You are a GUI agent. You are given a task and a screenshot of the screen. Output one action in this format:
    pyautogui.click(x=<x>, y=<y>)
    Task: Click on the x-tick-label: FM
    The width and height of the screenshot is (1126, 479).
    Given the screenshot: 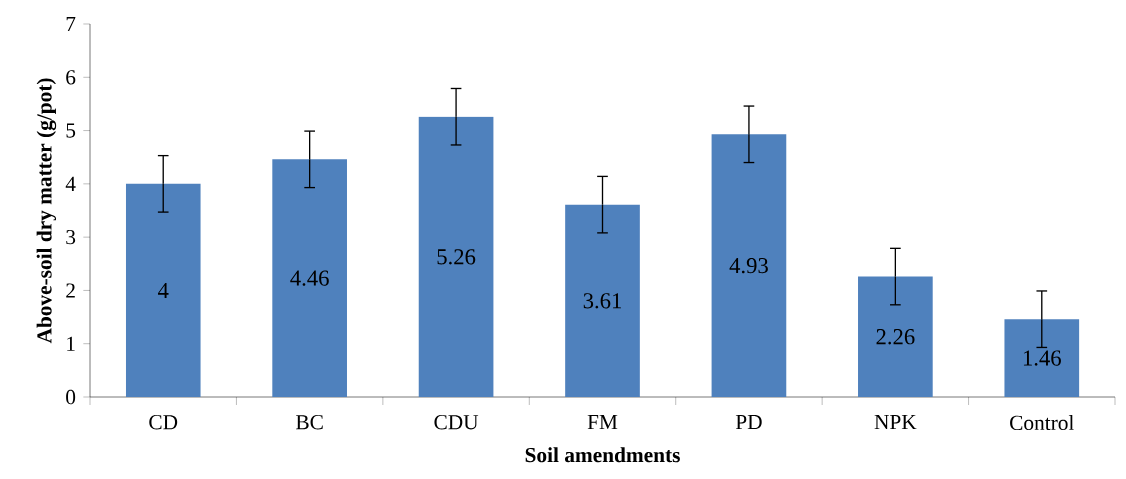 What is the action you would take?
    pyautogui.click(x=602, y=422)
    